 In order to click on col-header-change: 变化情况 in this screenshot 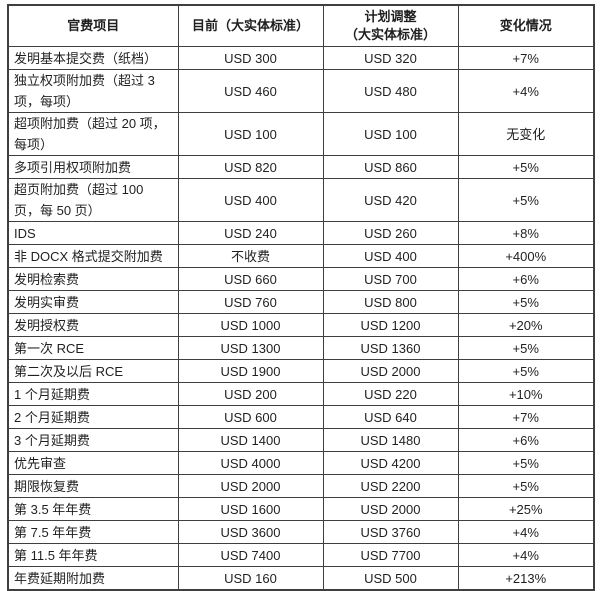, I will do `click(526, 25)`.